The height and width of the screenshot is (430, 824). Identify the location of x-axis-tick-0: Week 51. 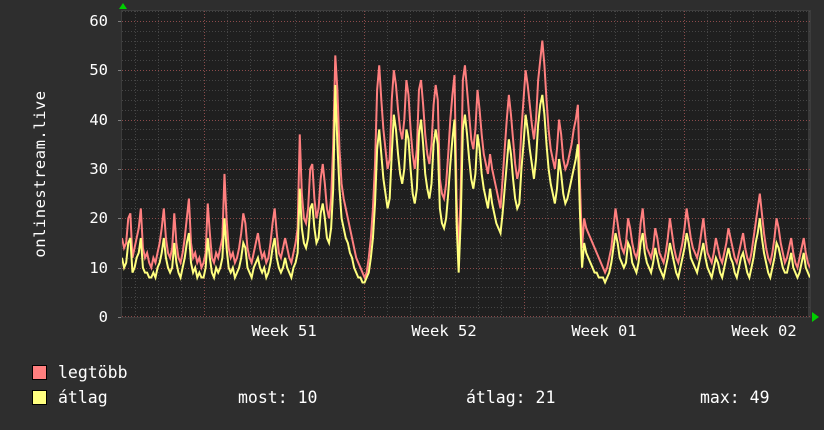
(284, 331).